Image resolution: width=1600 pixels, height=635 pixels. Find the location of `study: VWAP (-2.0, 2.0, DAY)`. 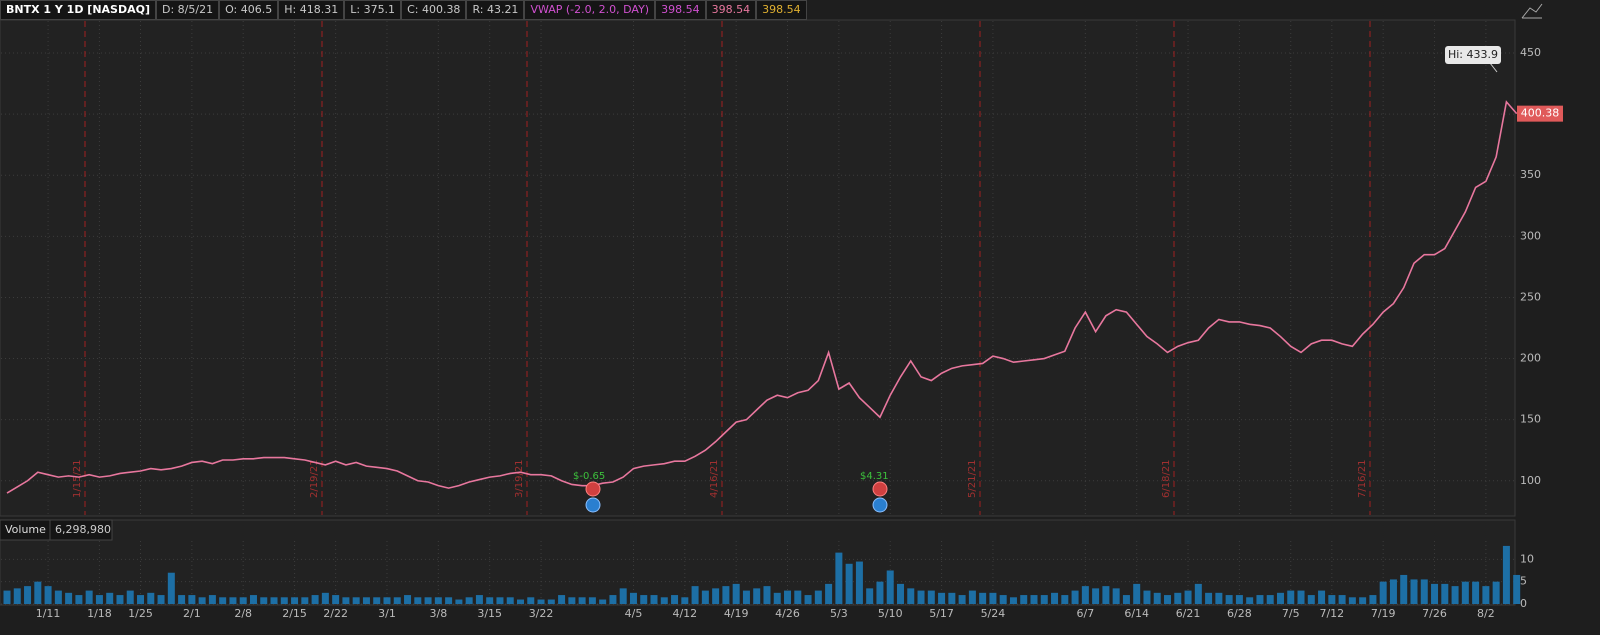

study: VWAP (-2.0, 2.0, DAY) is located at coordinates (590, 10).